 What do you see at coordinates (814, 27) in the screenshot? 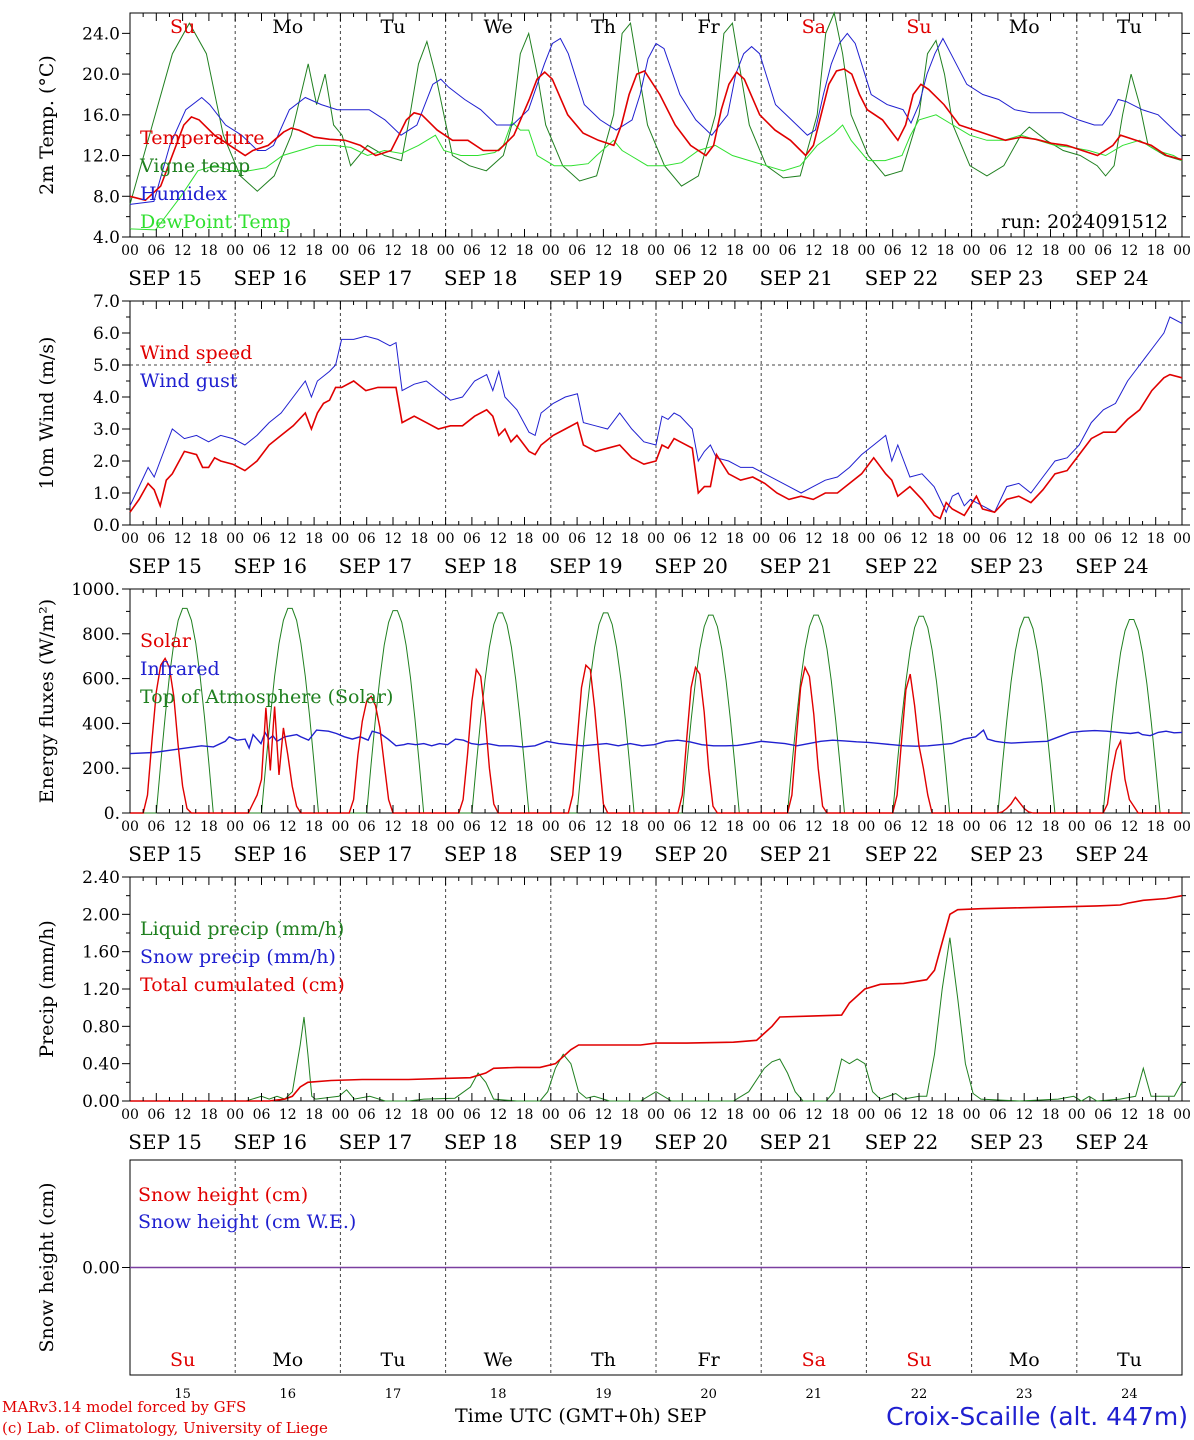
I see `weekday-label: Sa` at bounding box center [814, 27].